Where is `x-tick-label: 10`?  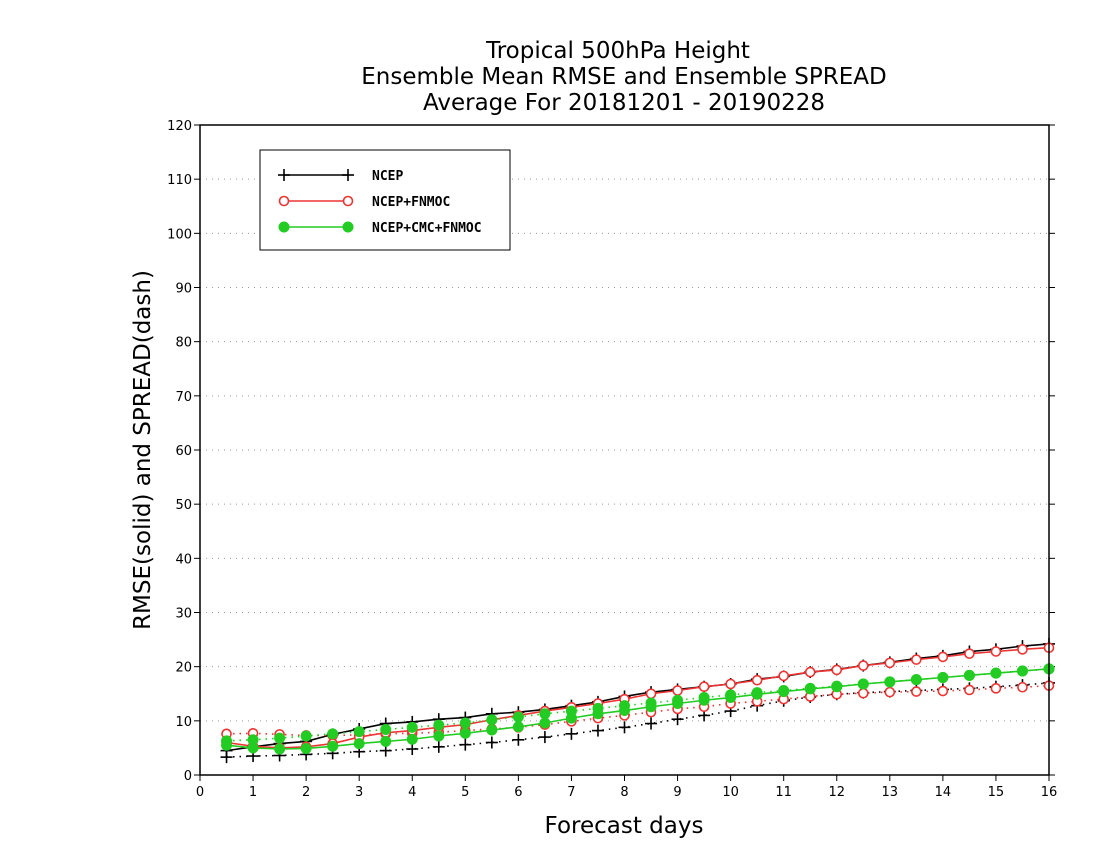 x-tick-label: 10 is located at coordinates (730, 792).